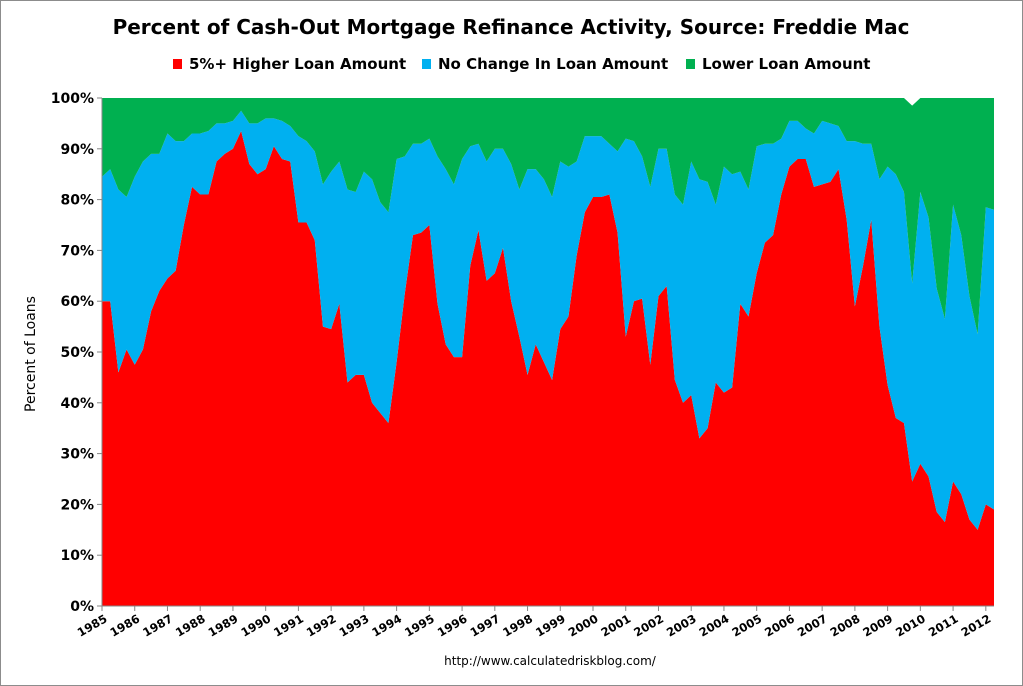  I want to click on y-tick-label: 80%, so click(77, 201).